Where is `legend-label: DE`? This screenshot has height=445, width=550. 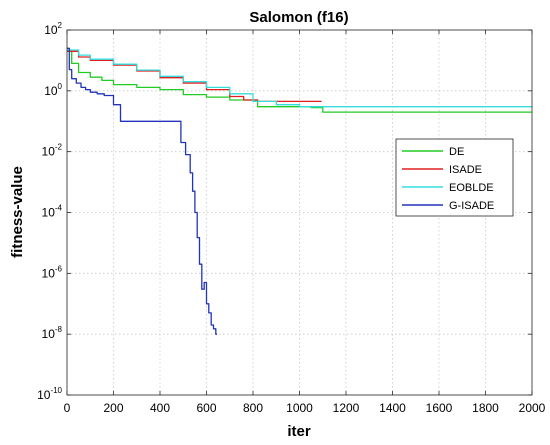
legend-label: DE is located at coordinates (456, 152).